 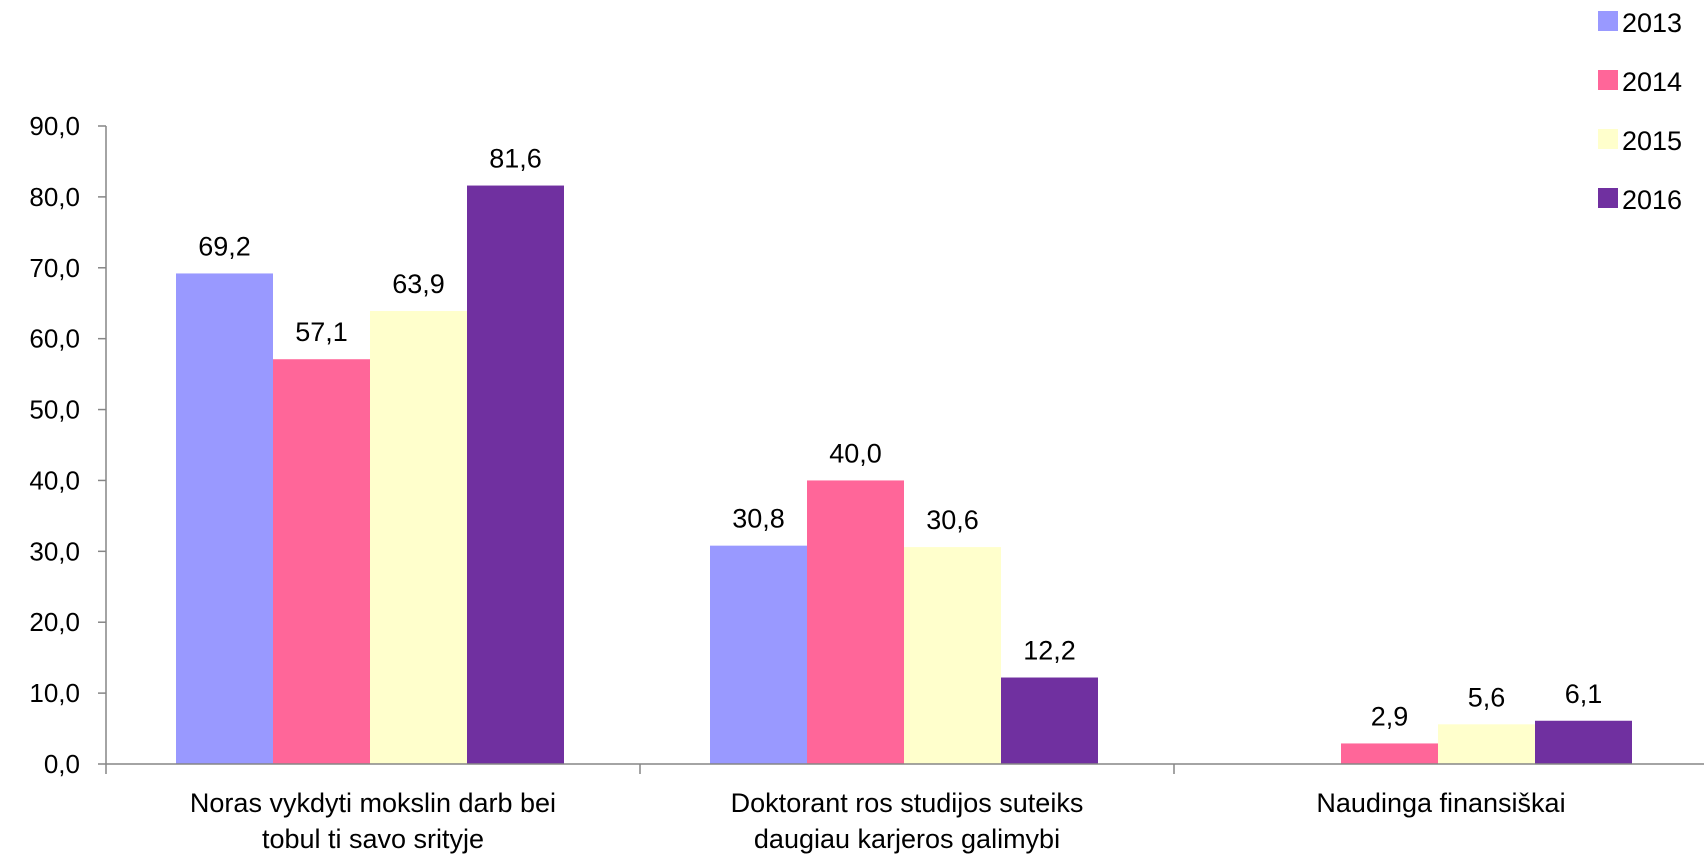 I want to click on x-category-label: daugiau karjeros galimybi, so click(x=907, y=839).